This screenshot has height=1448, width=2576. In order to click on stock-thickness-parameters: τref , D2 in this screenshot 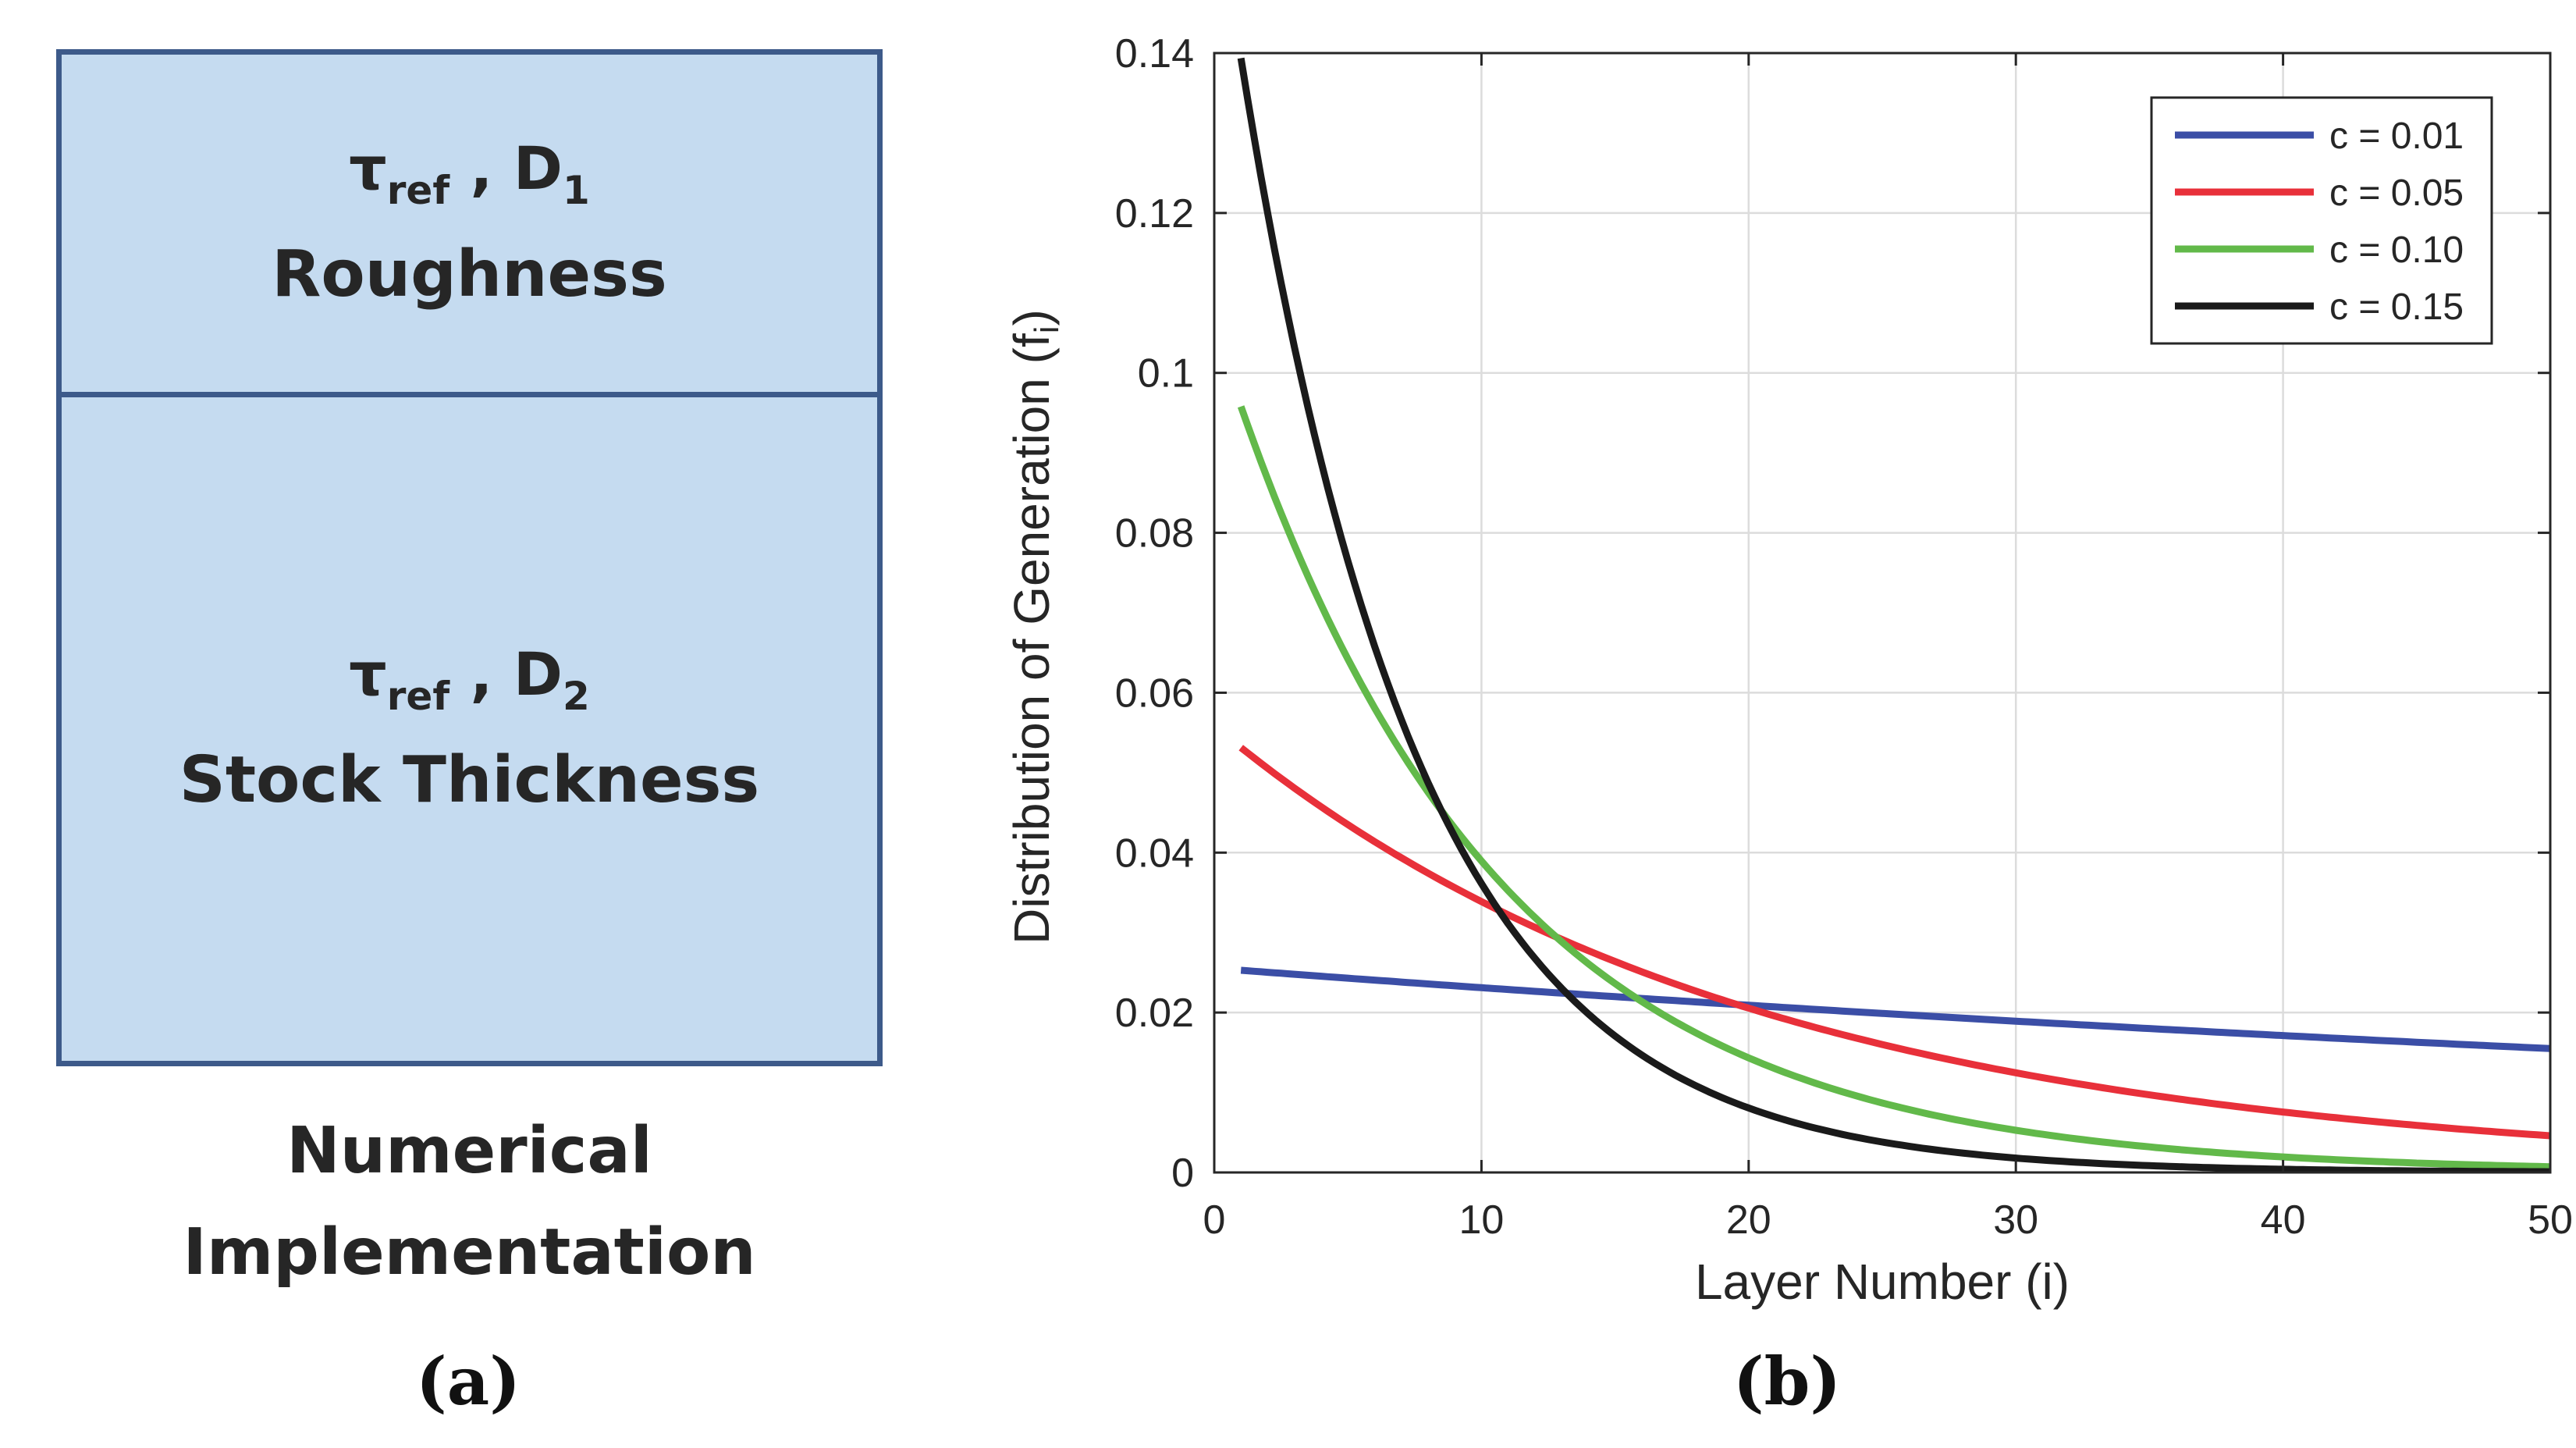, I will do `click(470, 679)`.